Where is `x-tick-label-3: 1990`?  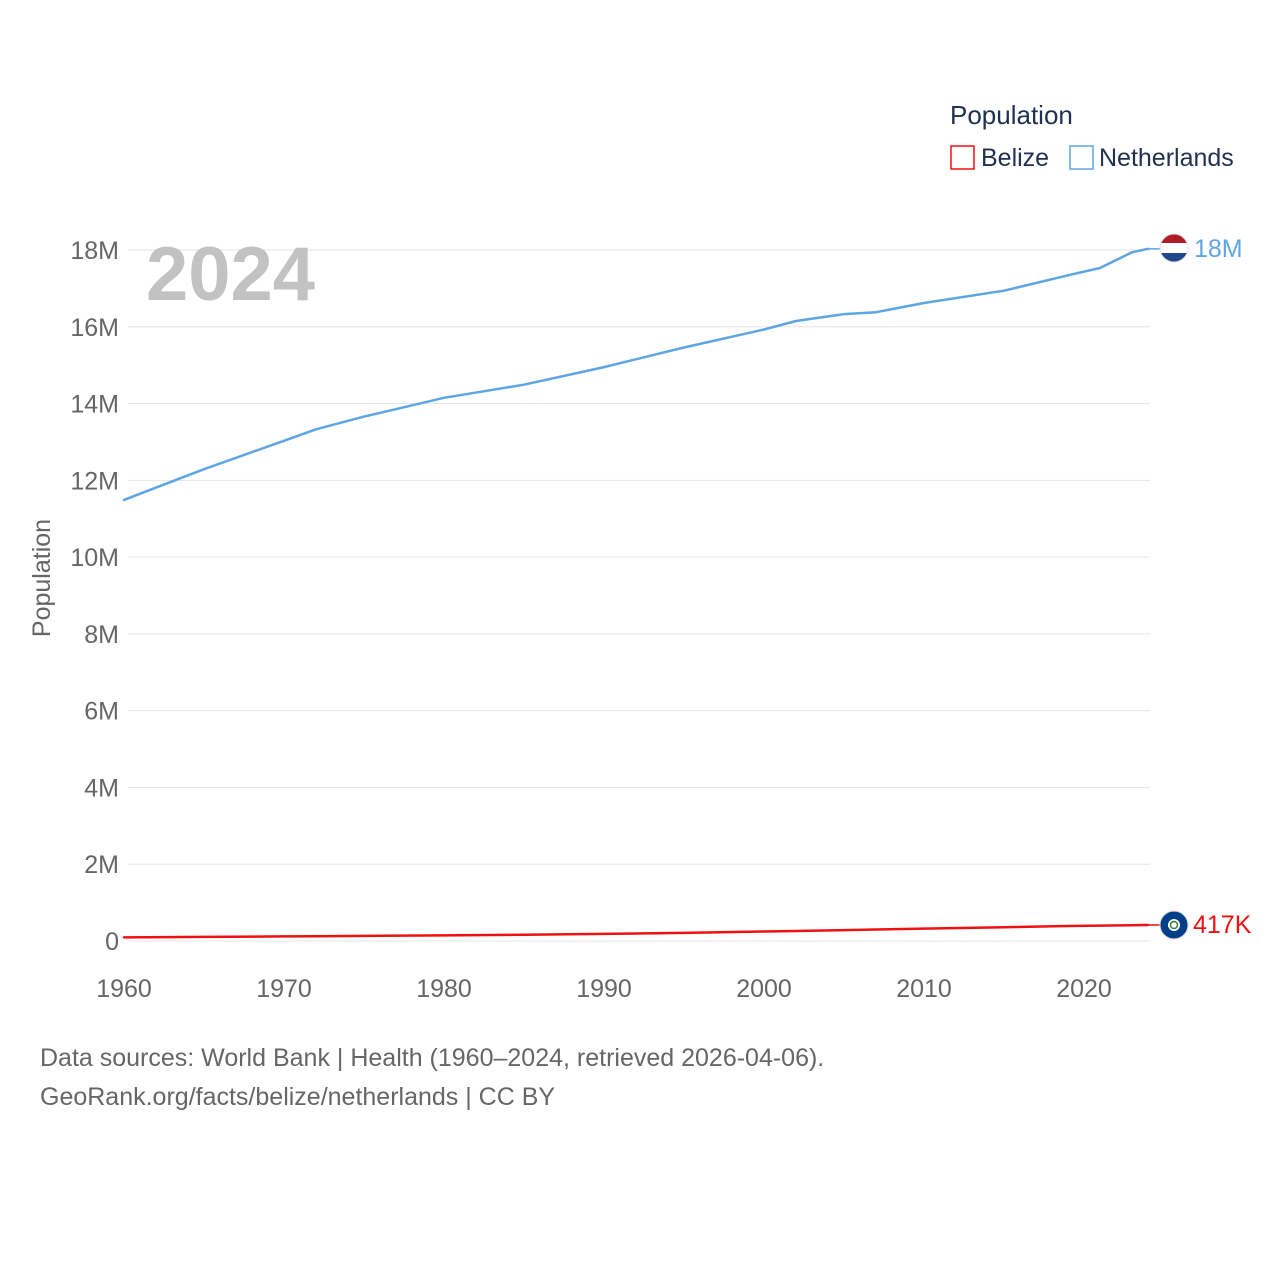 x-tick-label-3: 1990 is located at coordinates (604, 989).